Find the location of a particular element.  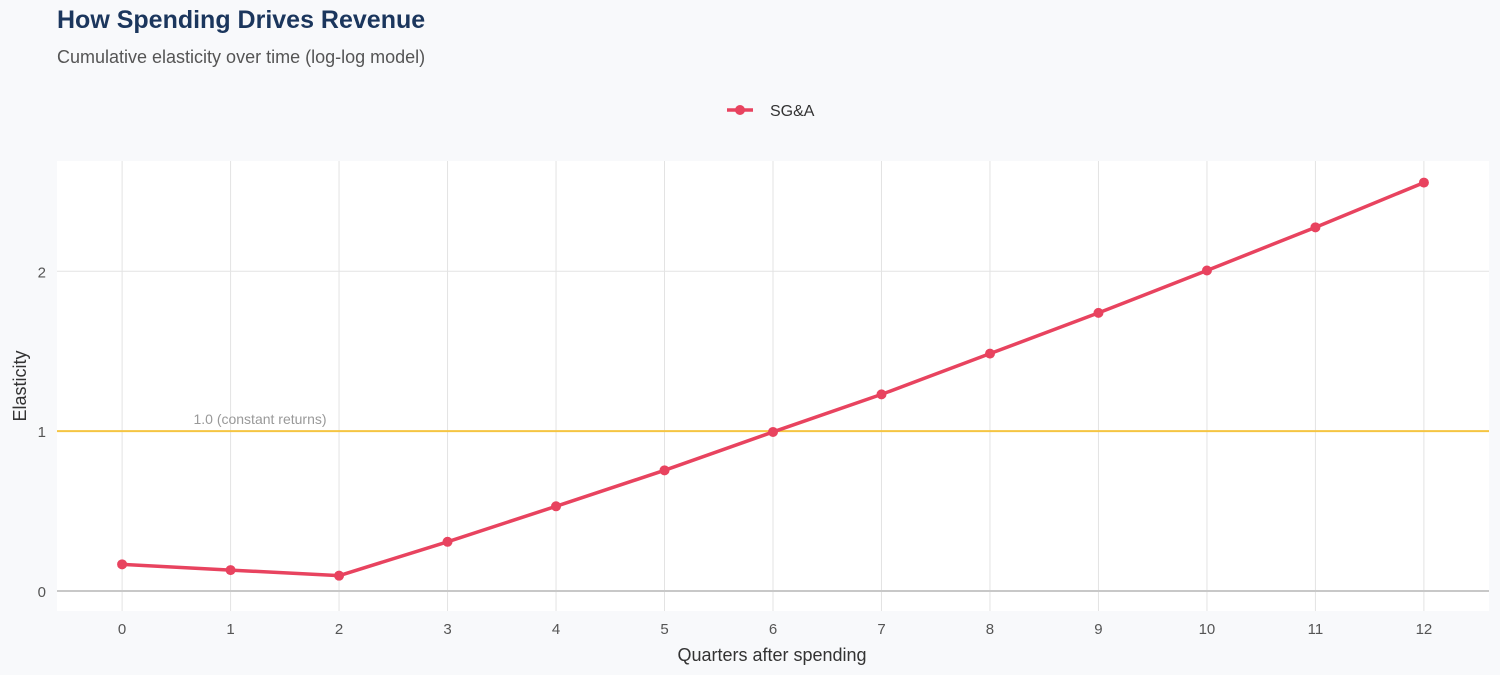

x-tick-label: 10 is located at coordinates (1207, 629).